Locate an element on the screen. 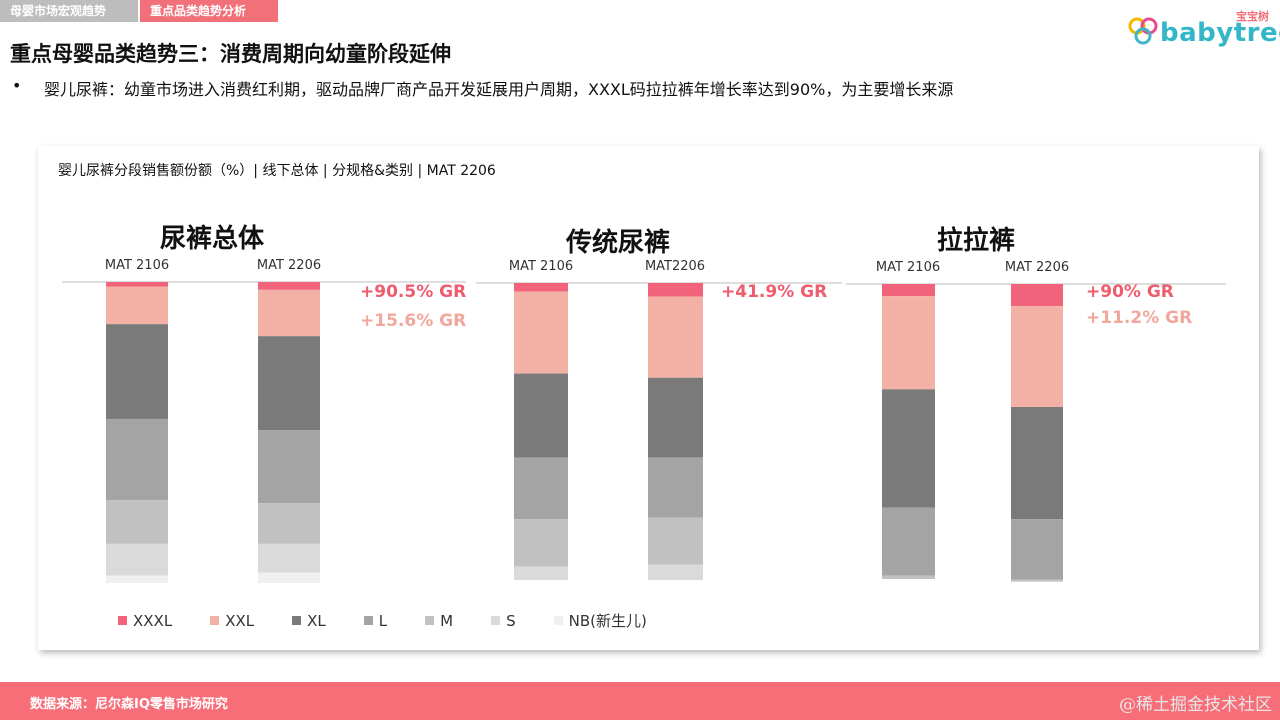 This screenshot has height=720, width=1280. growth-rate-label: +90% GR is located at coordinates (1130, 292).